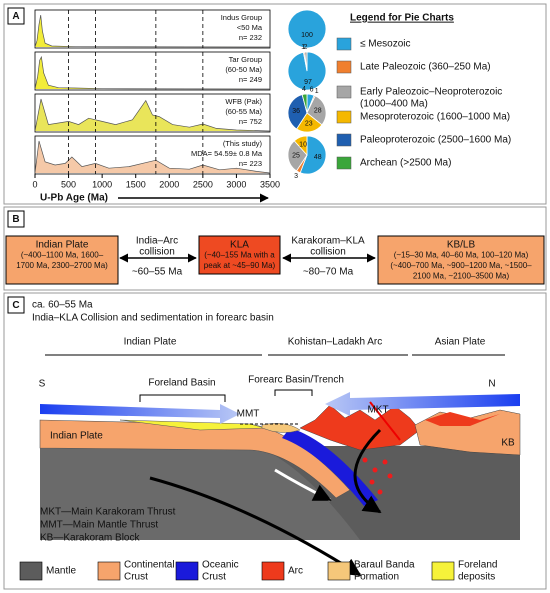 The image size is (550, 593). I want to click on legend-label: Early Paleozoic–Neoproterozoic, so click(431, 92).